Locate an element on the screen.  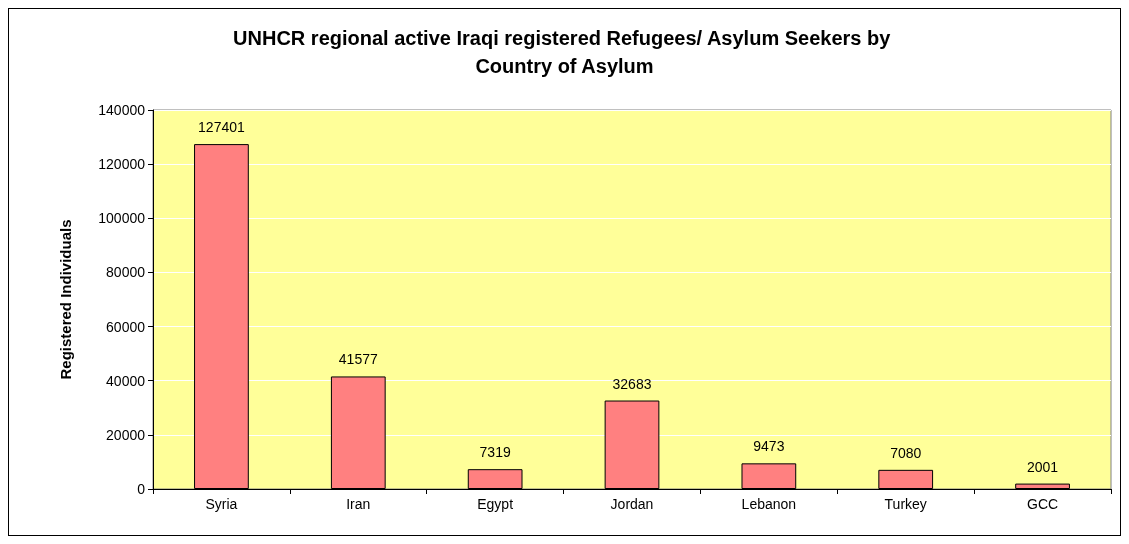
data-label: 32683 is located at coordinates (632, 383).